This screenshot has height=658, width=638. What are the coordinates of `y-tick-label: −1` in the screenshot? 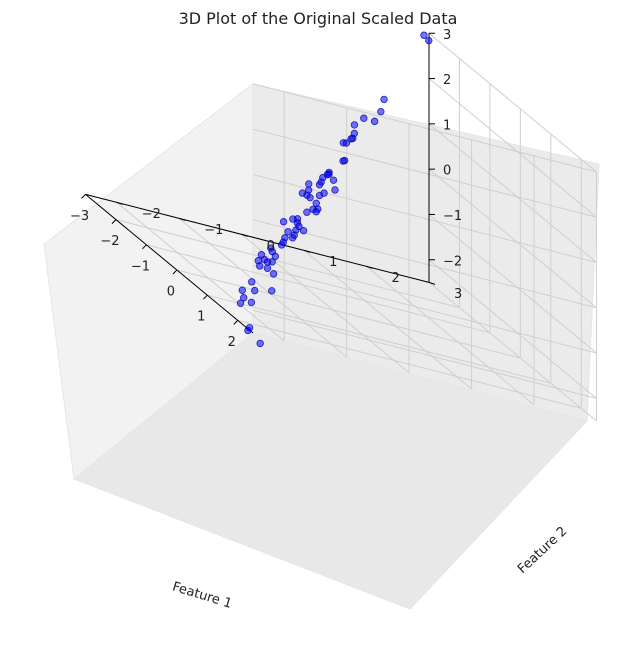 It's located at (213, 230).